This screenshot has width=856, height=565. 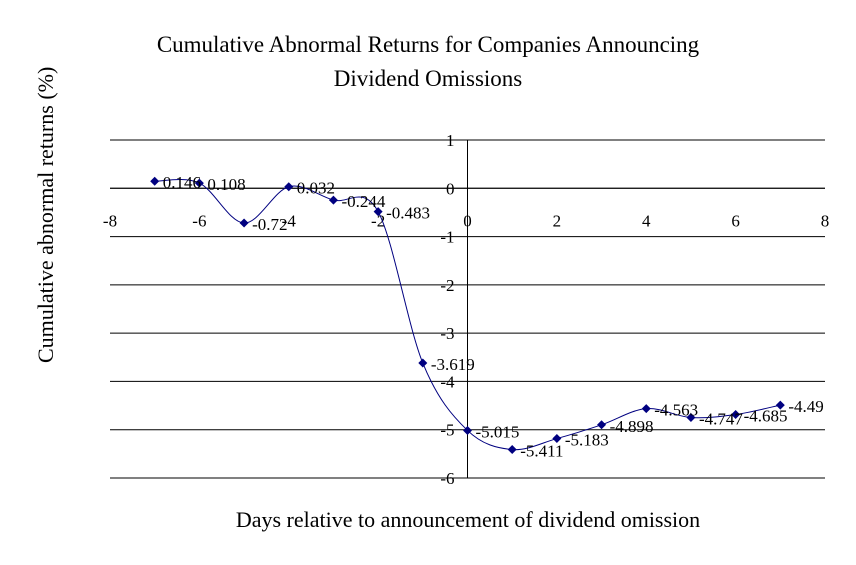 What do you see at coordinates (825, 220) in the screenshot?
I see `x-tick-label: 8` at bounding box center [825, 220].